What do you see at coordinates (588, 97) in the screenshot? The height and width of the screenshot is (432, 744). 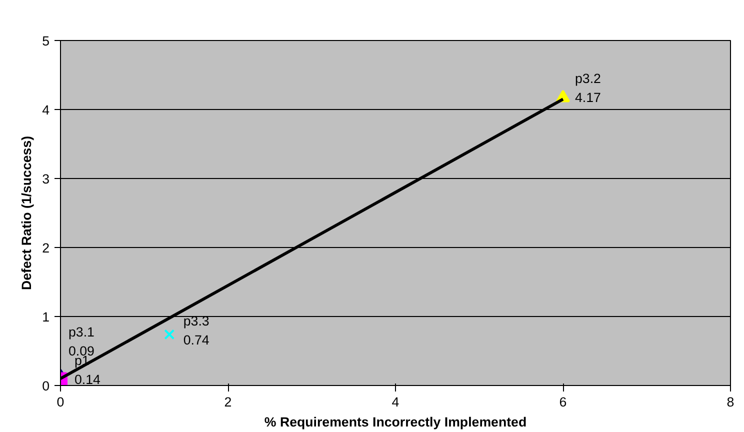 I see `data-label: 4.17` at bounding box center [588, 97].